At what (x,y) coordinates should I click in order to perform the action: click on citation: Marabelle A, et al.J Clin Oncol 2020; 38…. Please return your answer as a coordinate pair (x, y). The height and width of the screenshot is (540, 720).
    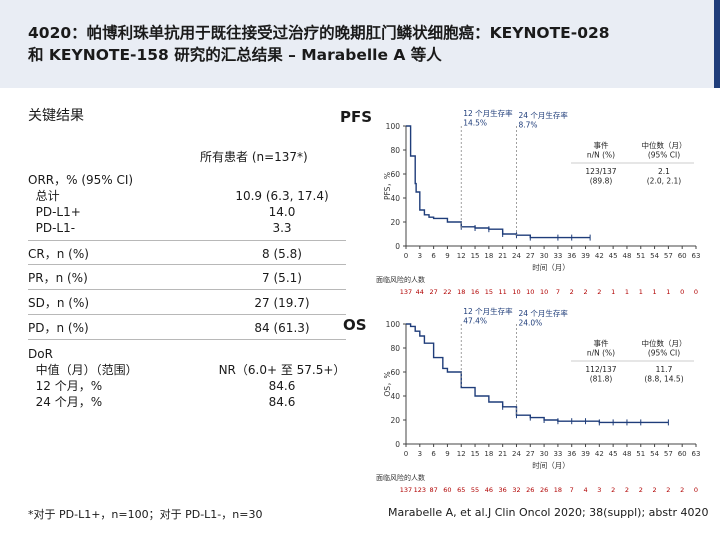
    Looking at the image, I should click on (548, 512).